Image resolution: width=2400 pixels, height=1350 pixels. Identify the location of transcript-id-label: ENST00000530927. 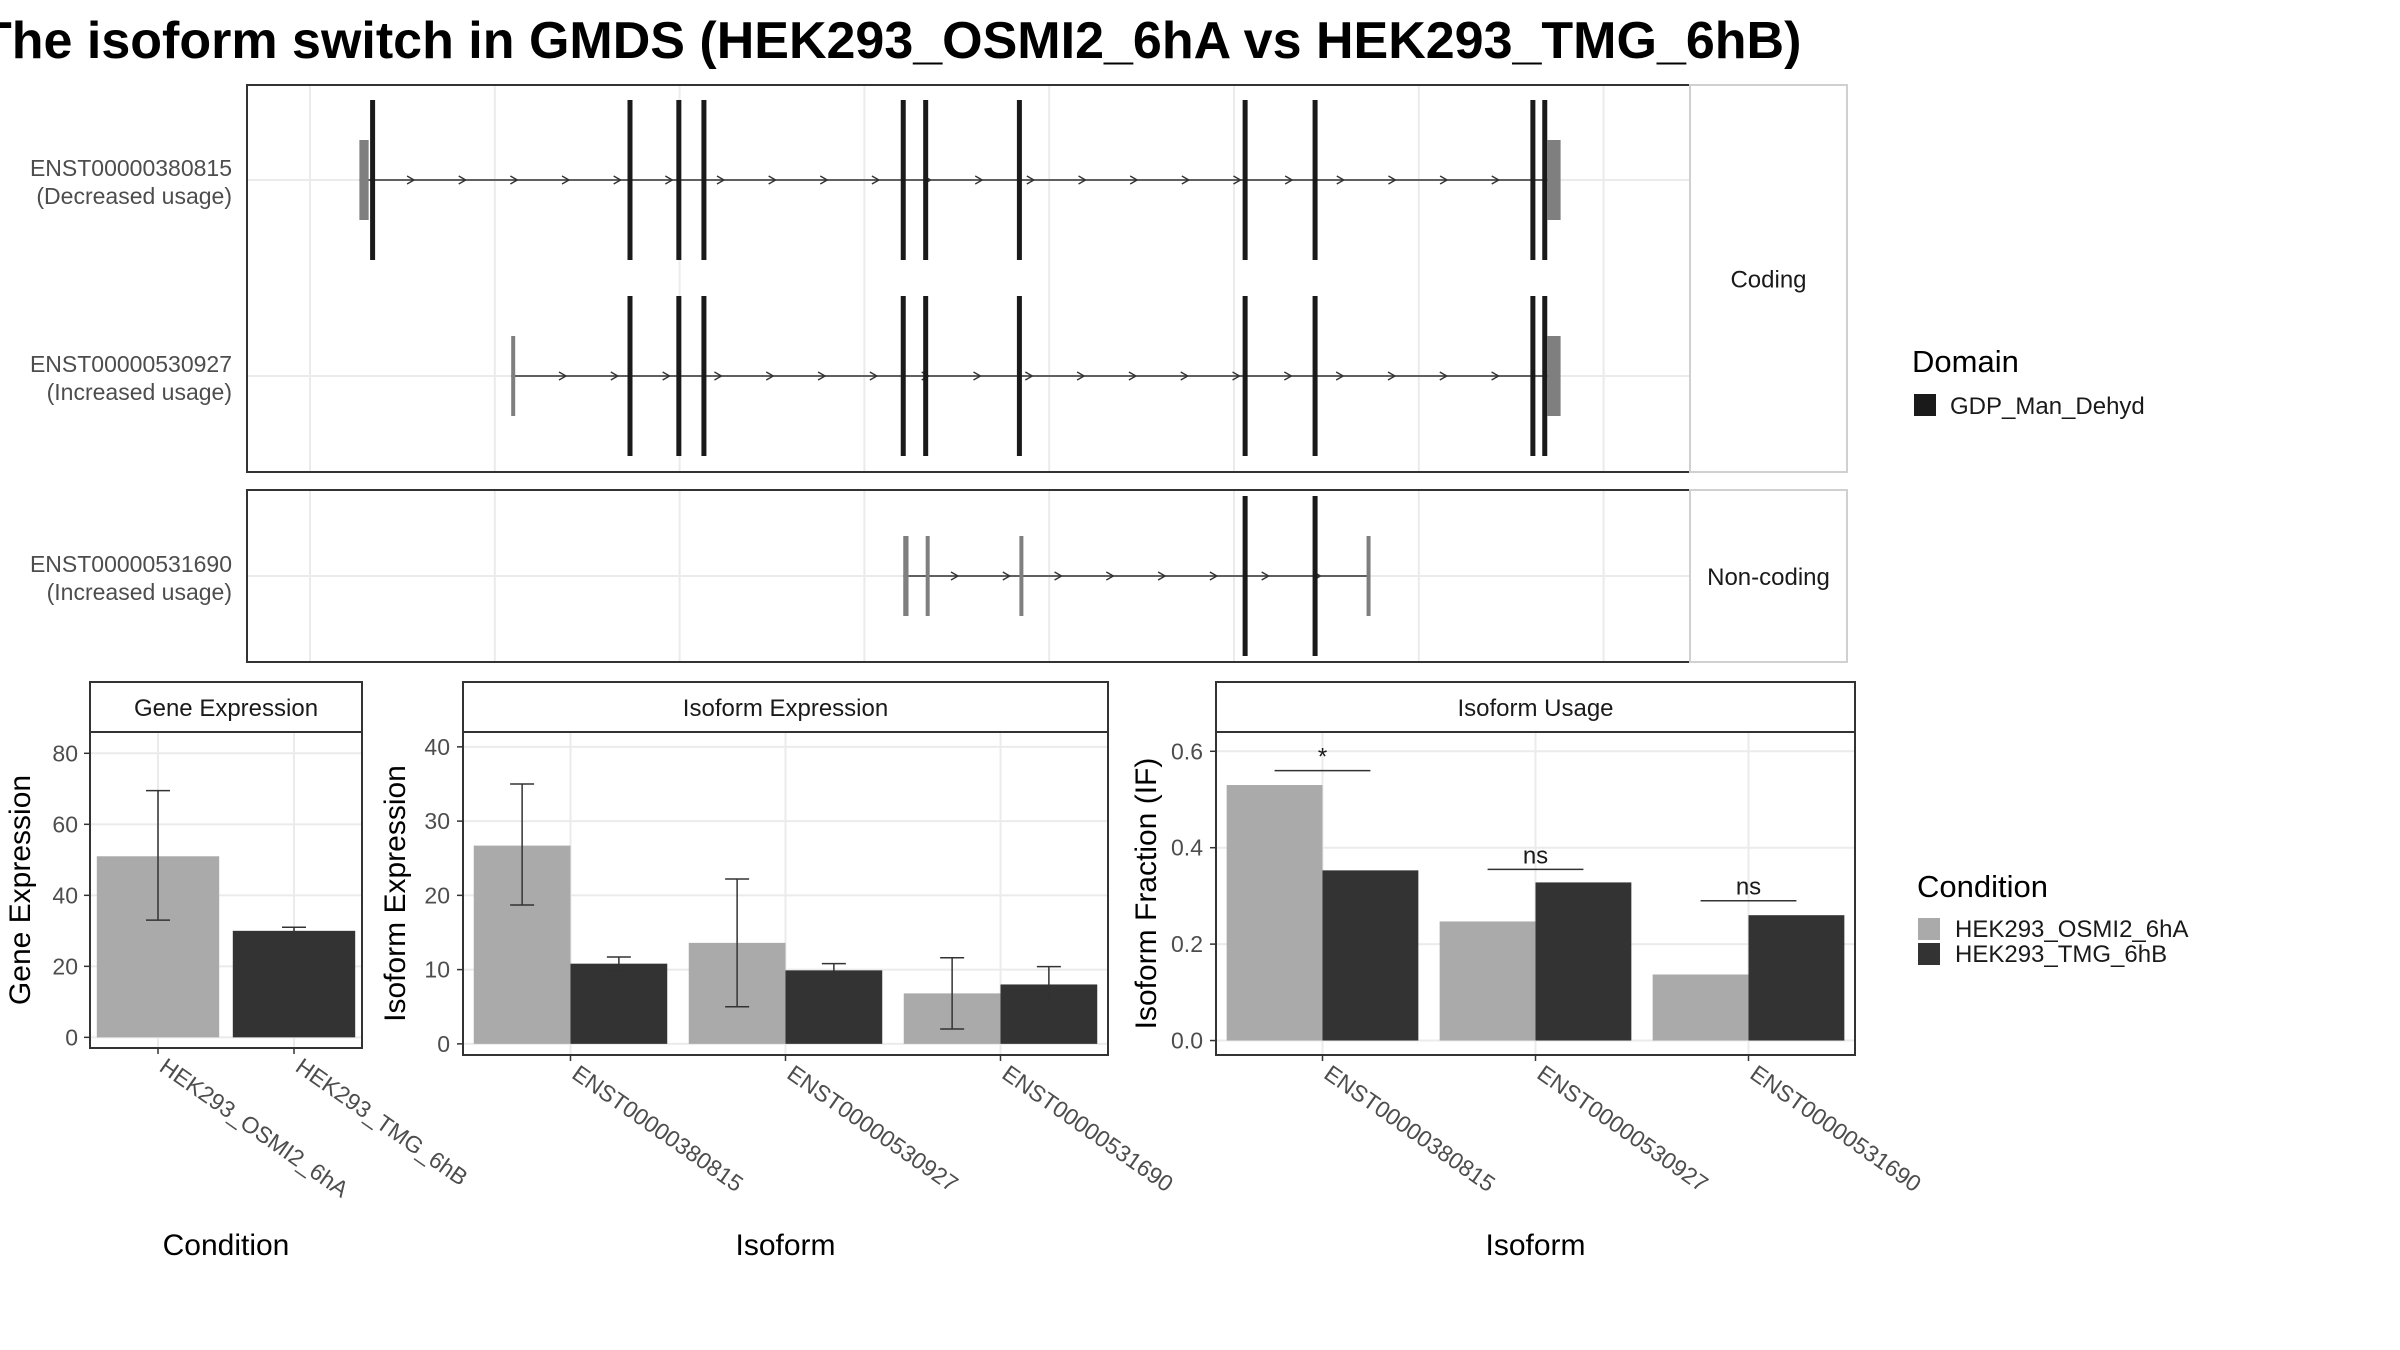
(131, 364).